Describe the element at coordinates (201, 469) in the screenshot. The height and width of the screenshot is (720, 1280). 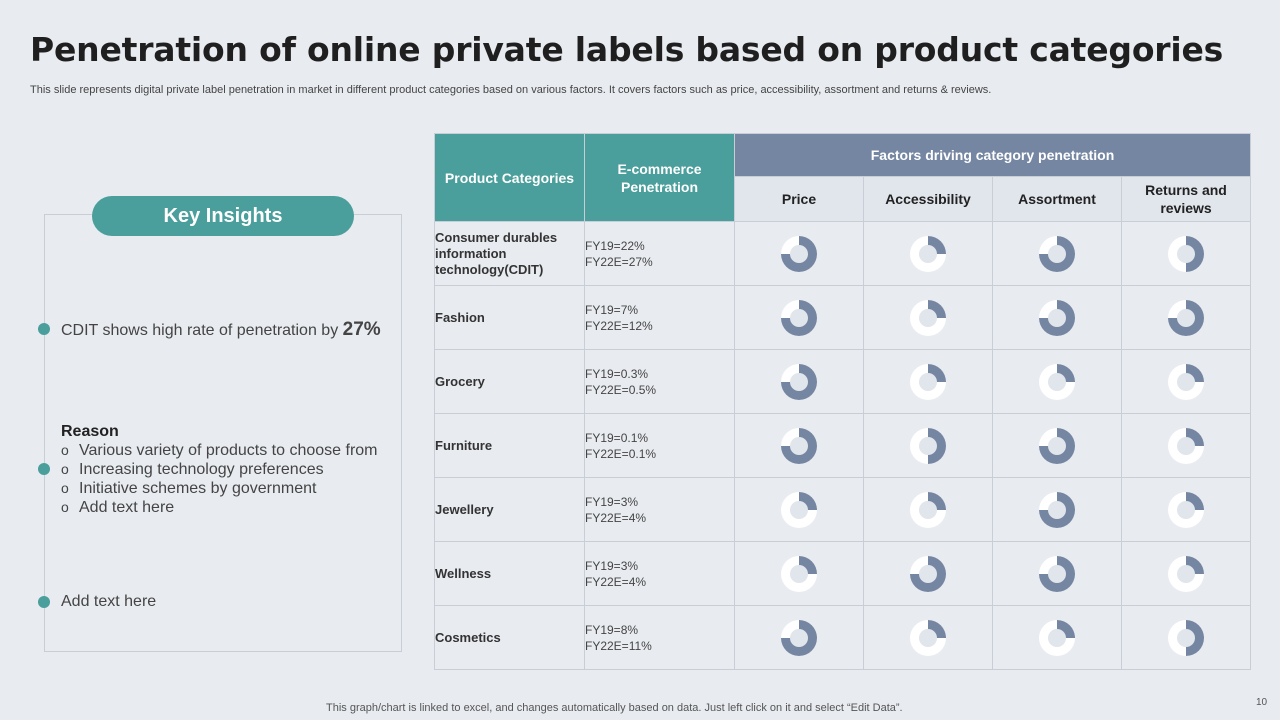
I see `reason-item-text: Increasing technology preferences` at that location.